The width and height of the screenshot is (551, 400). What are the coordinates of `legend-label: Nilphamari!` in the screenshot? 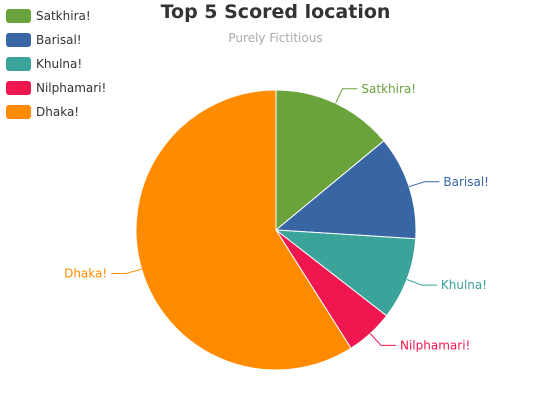 It's located at (71, 88).